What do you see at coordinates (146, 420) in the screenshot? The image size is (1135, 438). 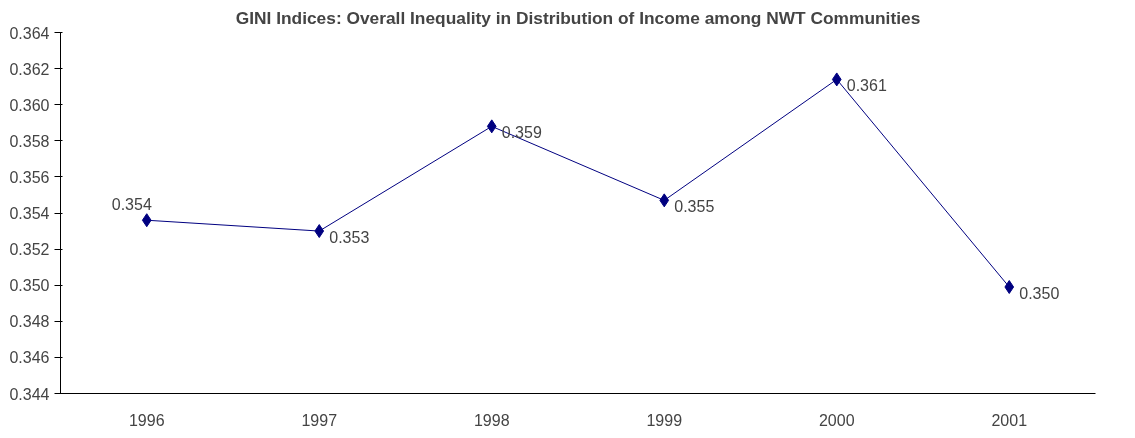 I see `x-tick-label: 1996` at bounding box center [146, 420].